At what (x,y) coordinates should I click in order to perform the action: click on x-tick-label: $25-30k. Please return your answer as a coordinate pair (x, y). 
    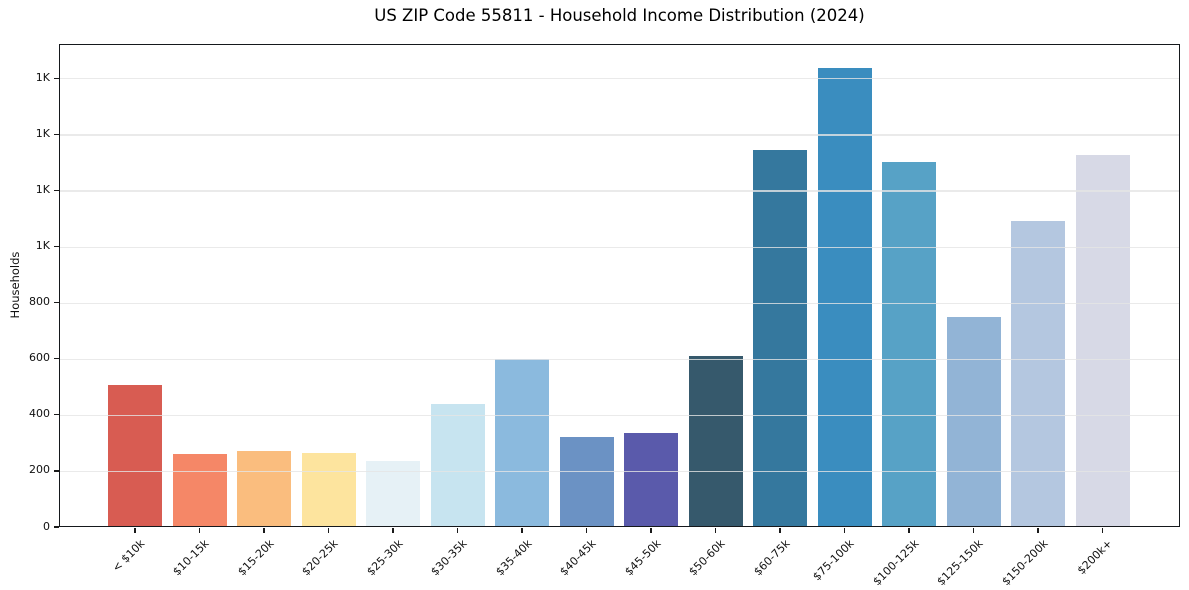
    Looking at the image, I should click on (384, 558).